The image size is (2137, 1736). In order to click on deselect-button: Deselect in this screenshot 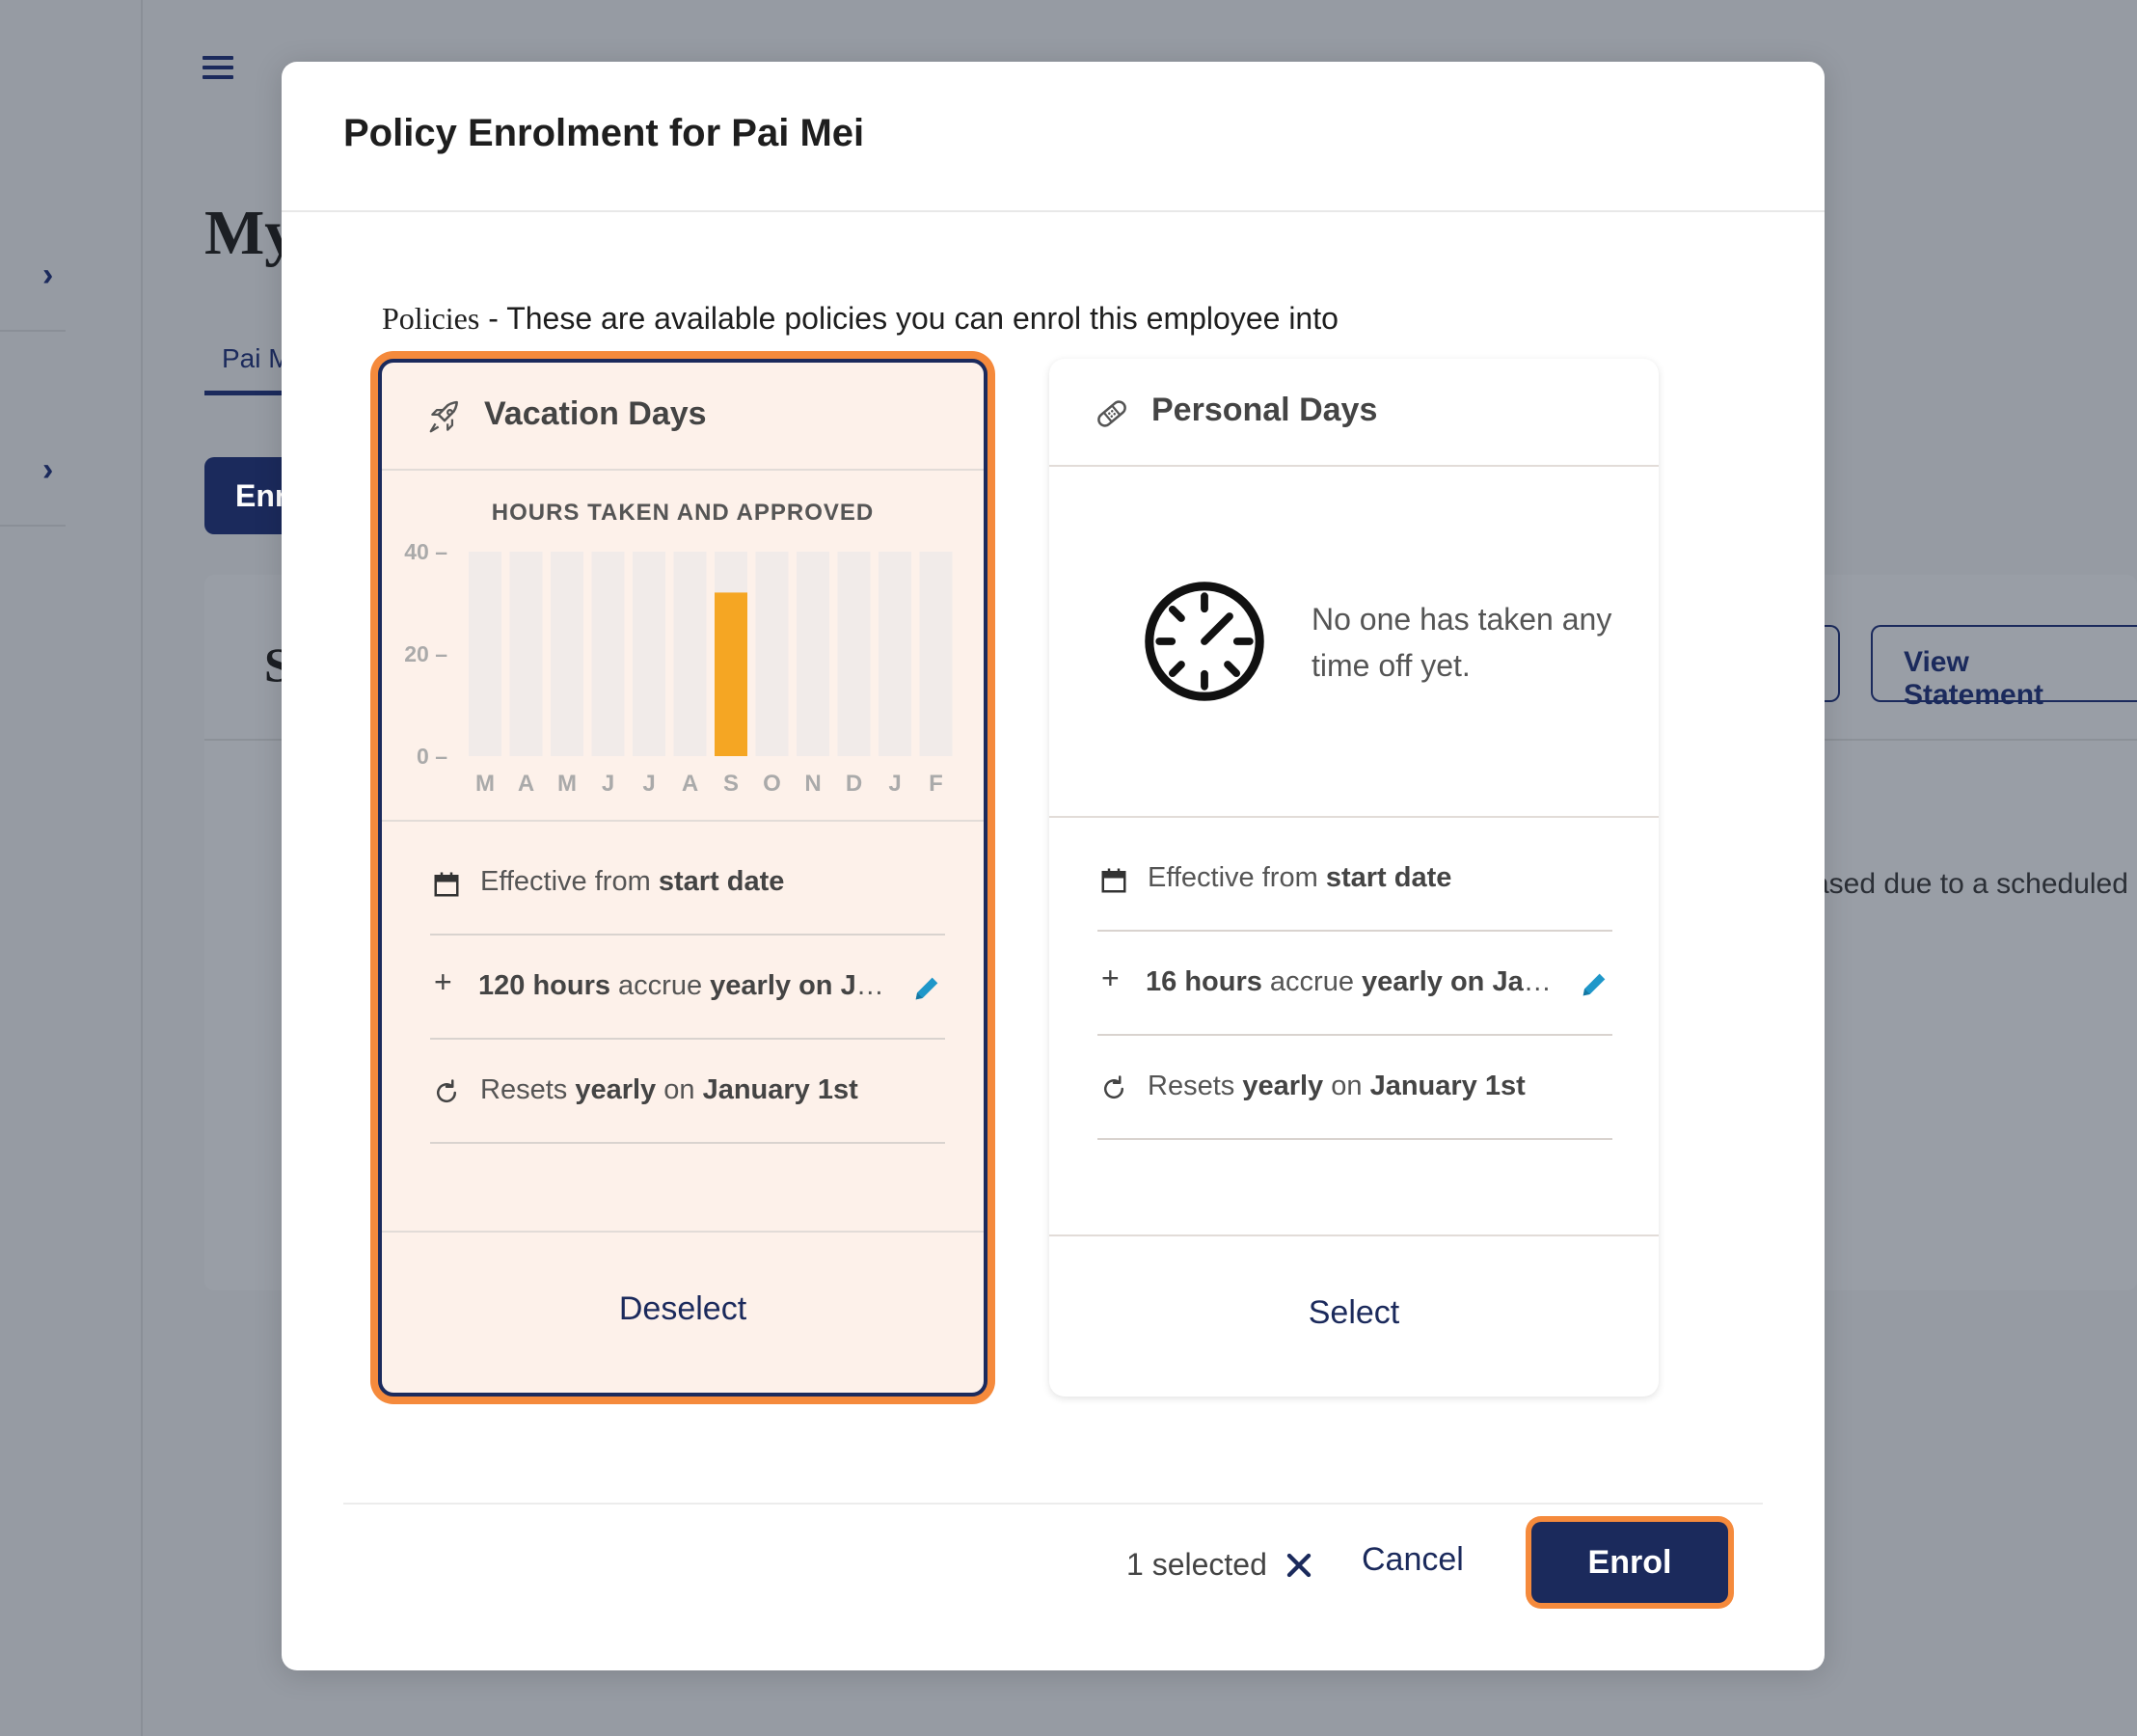, I will do `click(682, 1308)`.